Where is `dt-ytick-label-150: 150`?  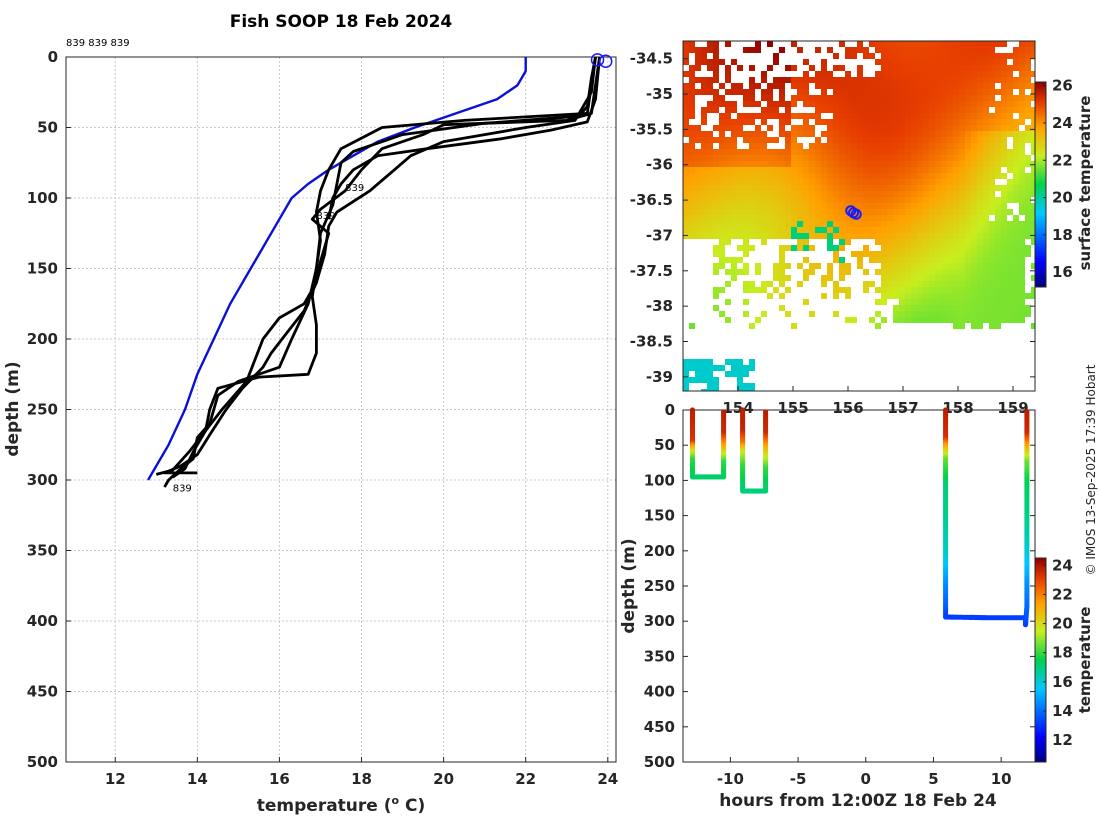
dt-ytick-label-150: 150 is located at coordinates (659, 516).